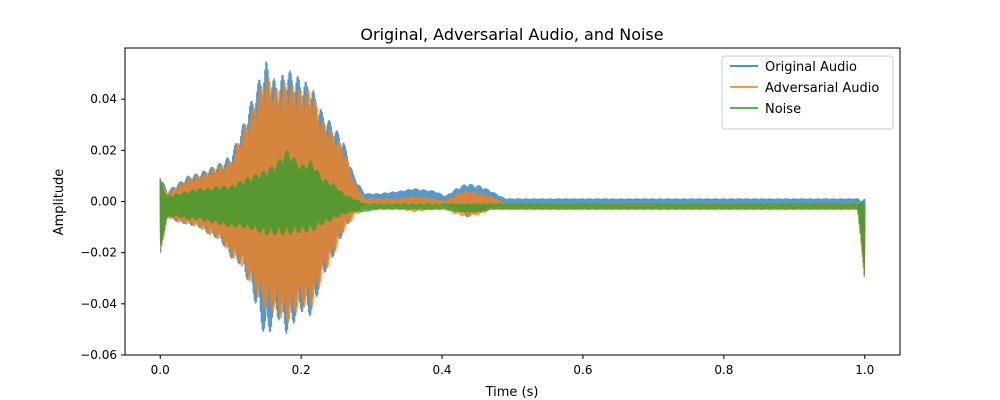  I want to click on legend: Original Audio Adversarial Audio Noise, so click(807, 92).